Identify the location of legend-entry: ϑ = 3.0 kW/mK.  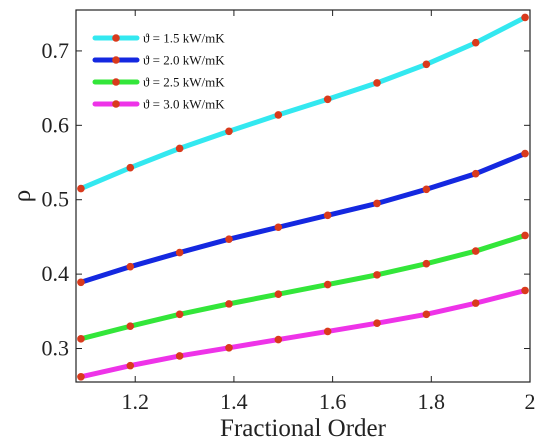
(158, 104).